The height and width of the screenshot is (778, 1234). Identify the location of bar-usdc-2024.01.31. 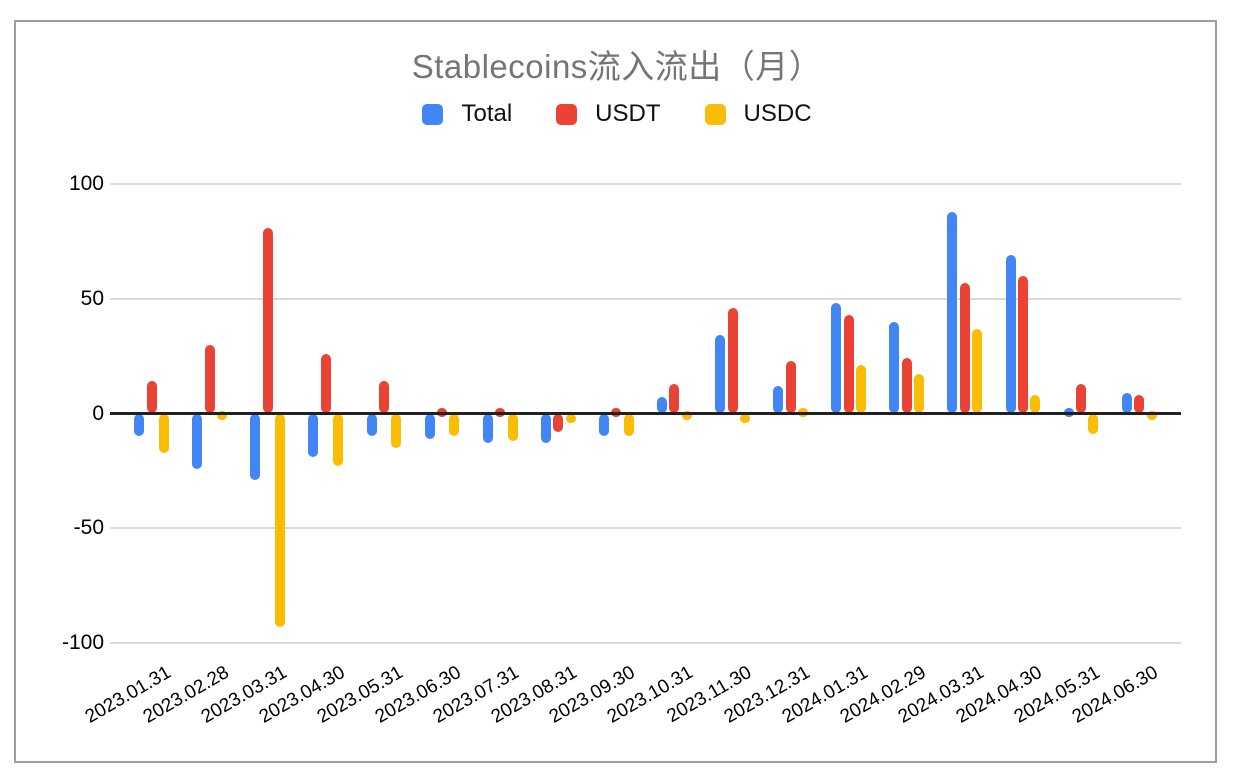
(861, 389).